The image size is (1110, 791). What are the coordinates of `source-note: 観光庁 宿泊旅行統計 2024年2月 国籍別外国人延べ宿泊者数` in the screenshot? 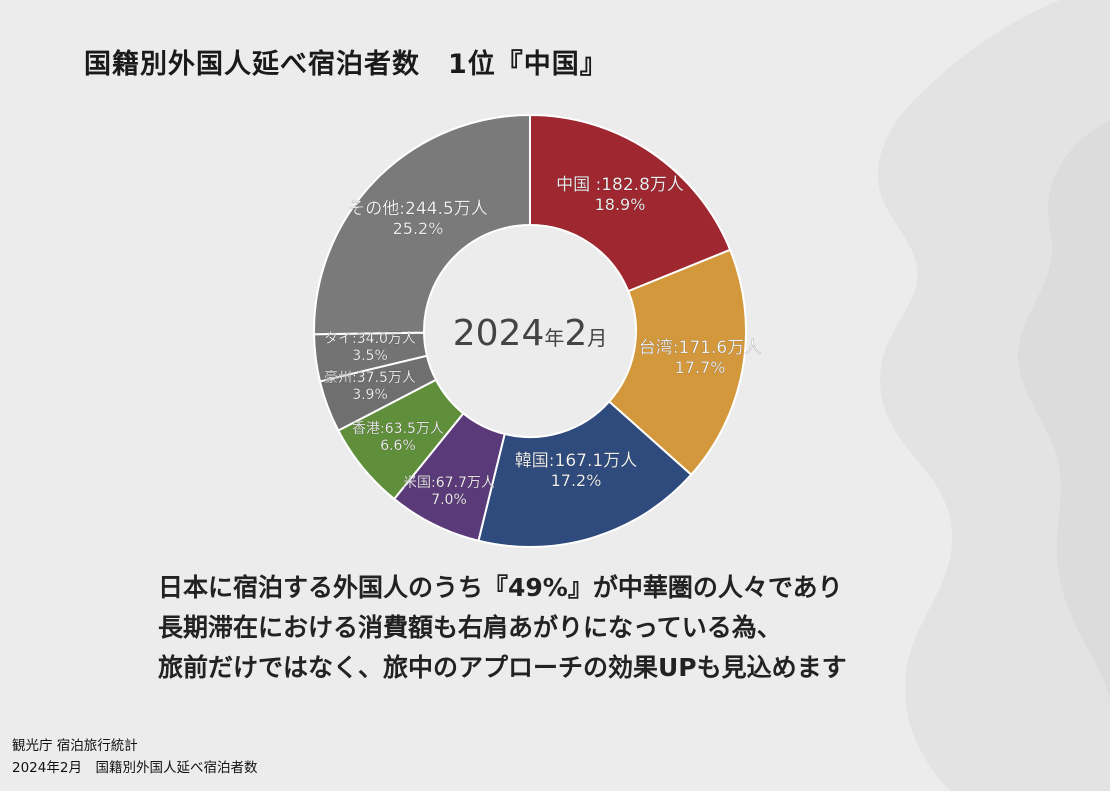 It's located at (134, 757).